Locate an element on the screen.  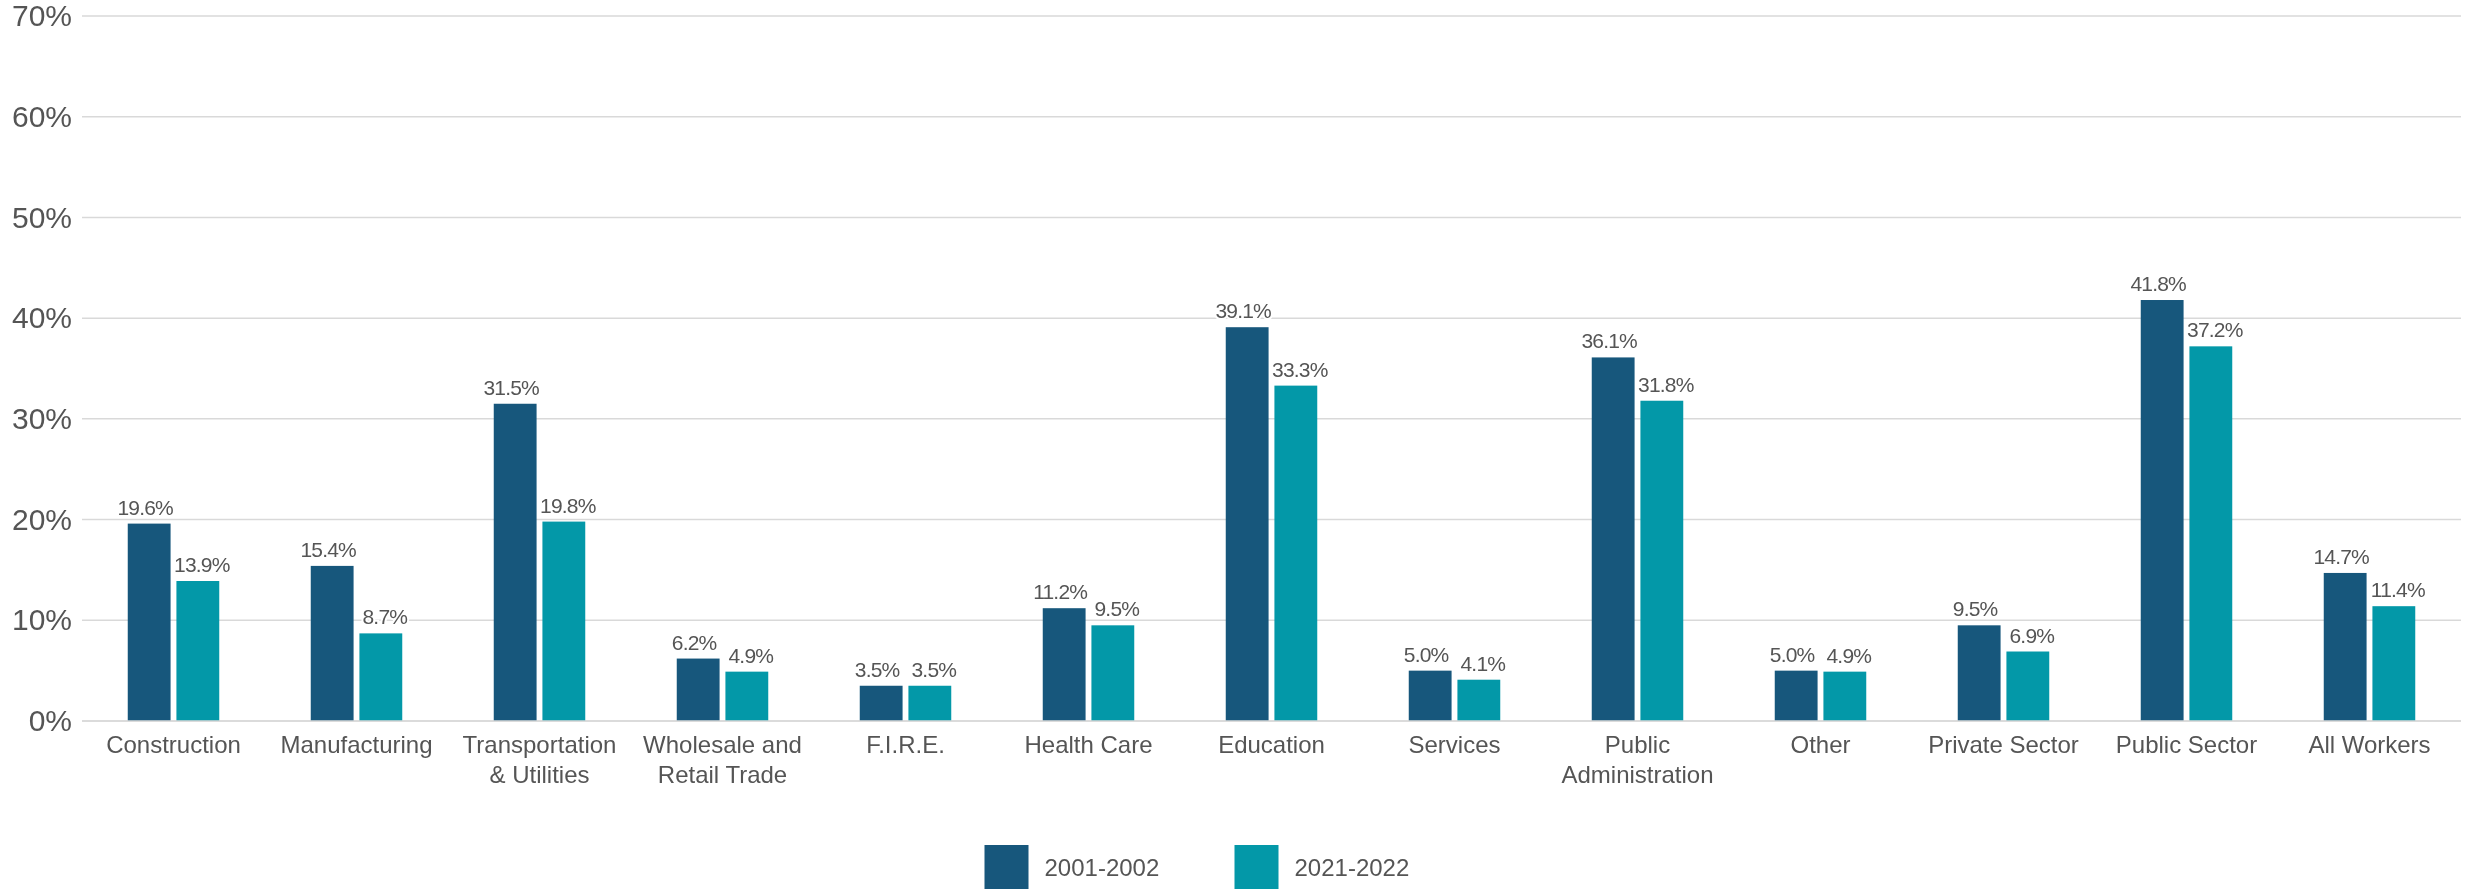
data-label: 33.3% is located at coordinates (1300, 369).